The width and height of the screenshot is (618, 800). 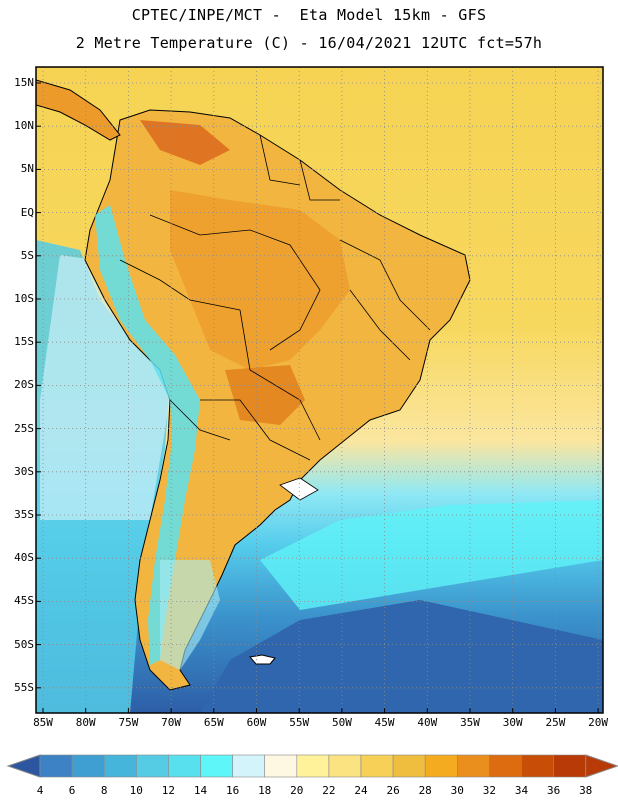 I want to click on longitude-label: 30W, so click(x=512, y=722).